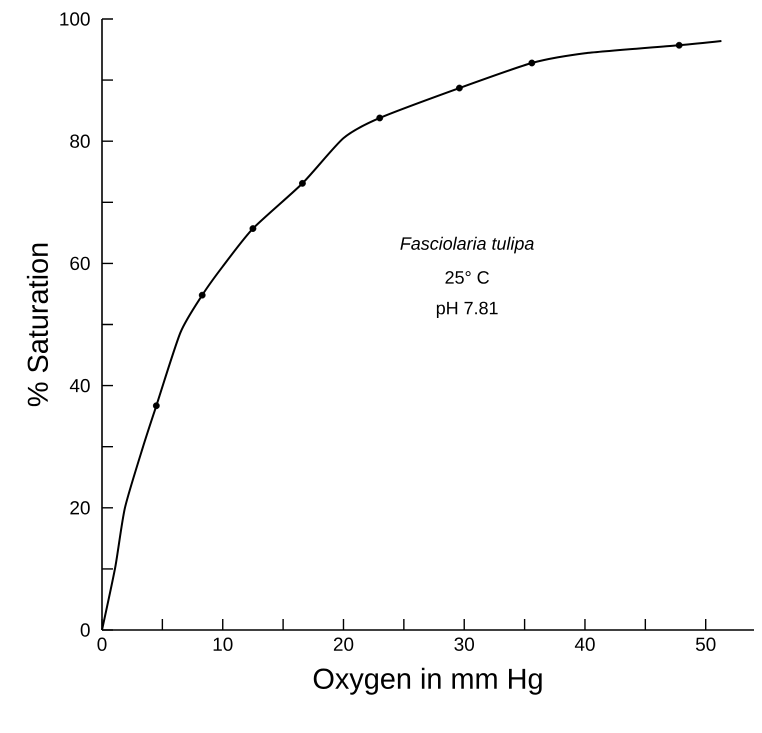 This screenshot has width=762, height=733. Describe the element at coordinates (467, 310) in the screenshot. I see `annotation: pH 7.81` at that location.